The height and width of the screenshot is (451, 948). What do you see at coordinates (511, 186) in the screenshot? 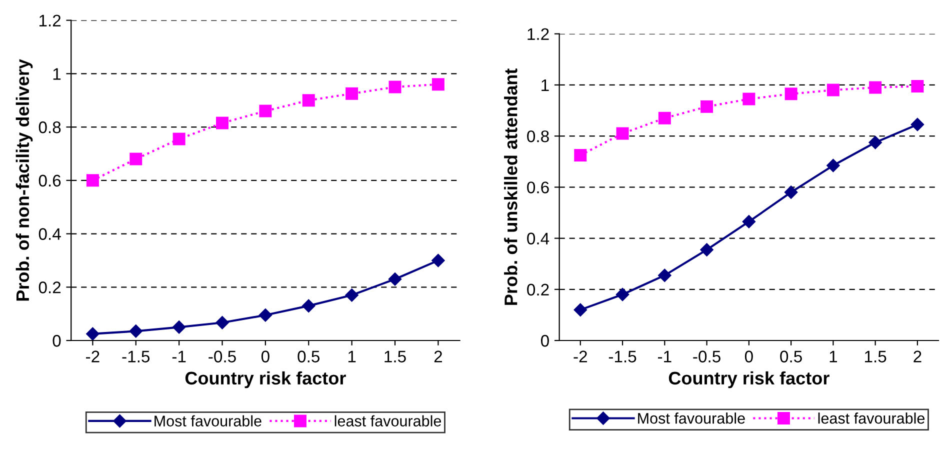
I see `y-axis-title: Prob. of unskilled attendant` at bounding box center [511, 186].